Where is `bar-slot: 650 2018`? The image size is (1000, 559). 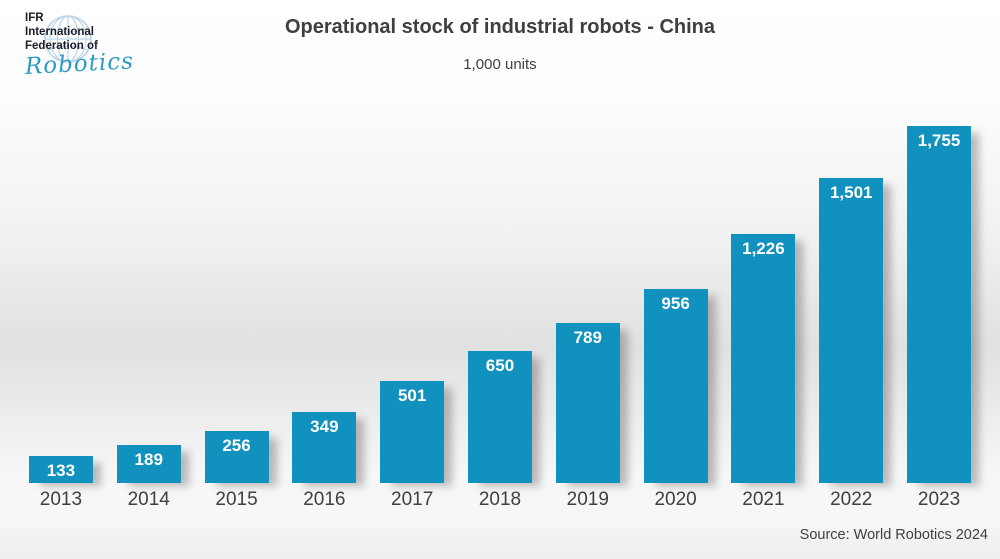 bar-slot: 650 2018 is located at coordinates (500, 321).